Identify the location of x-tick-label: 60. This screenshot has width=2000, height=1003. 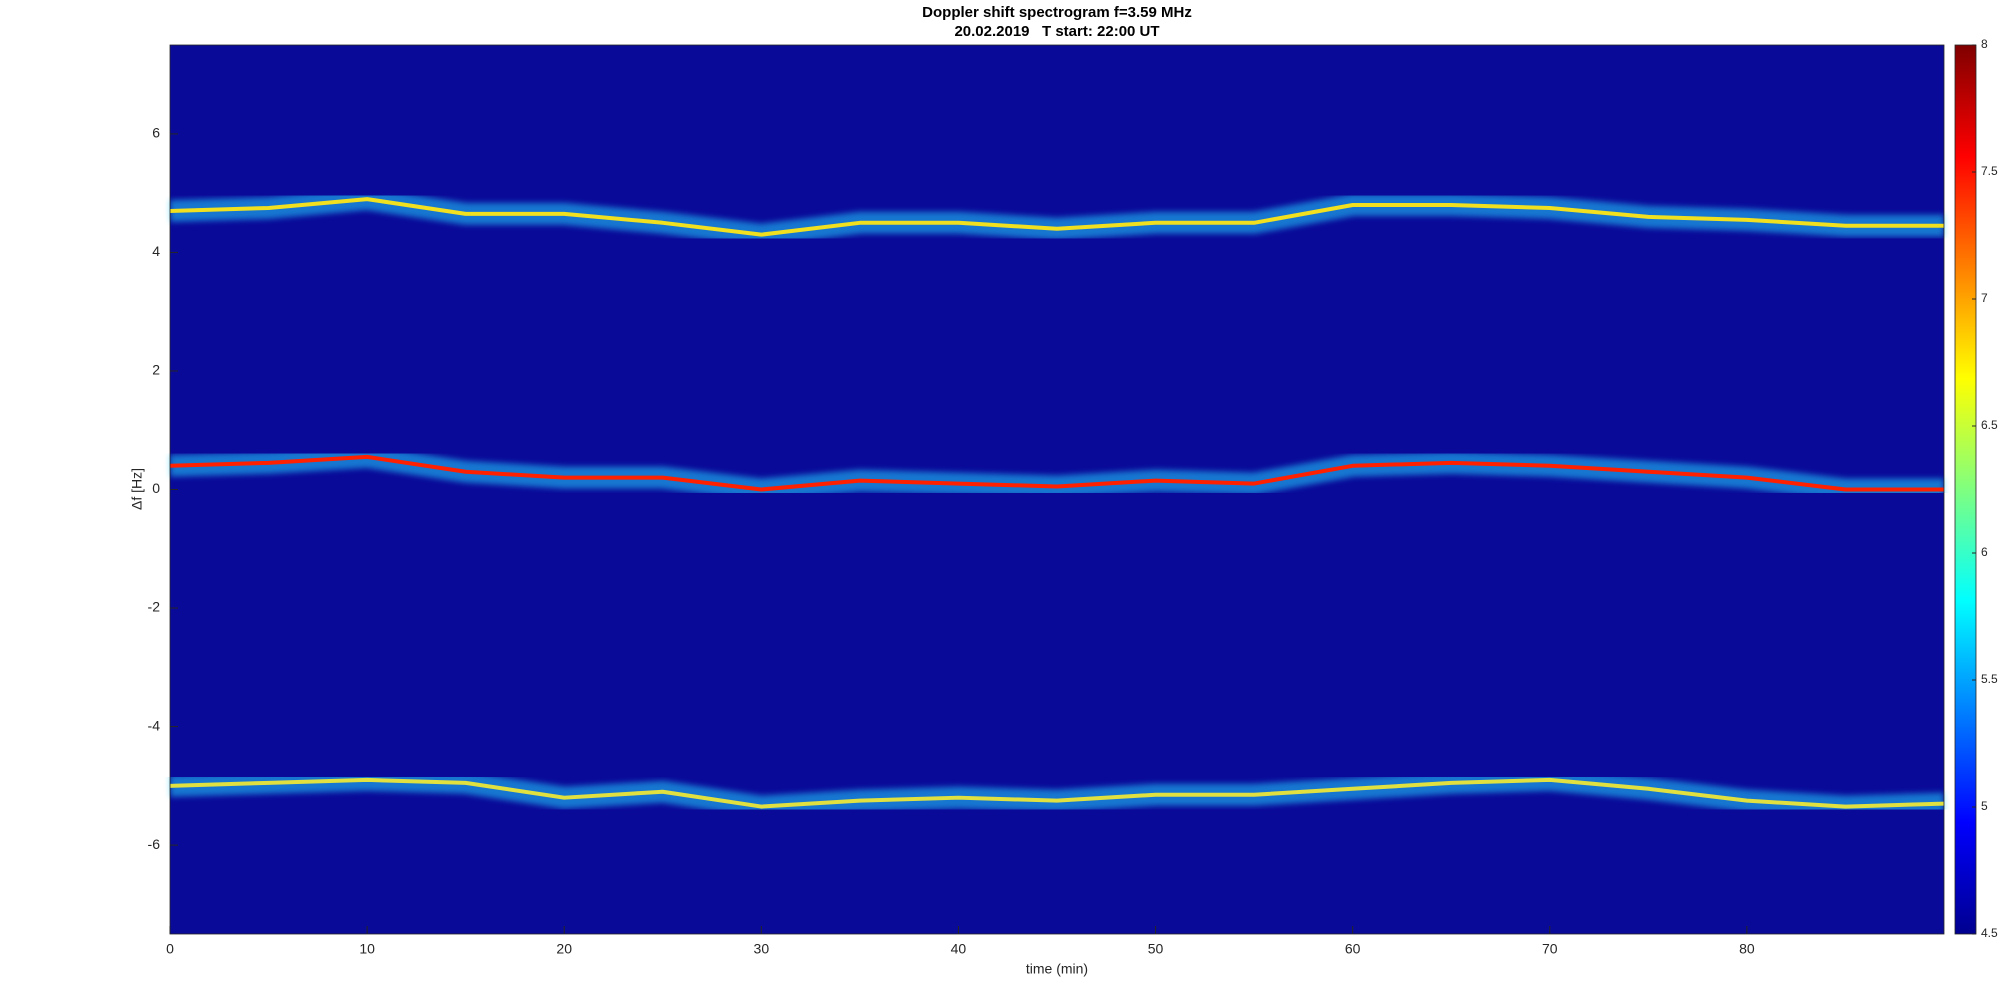
(1353, 949).